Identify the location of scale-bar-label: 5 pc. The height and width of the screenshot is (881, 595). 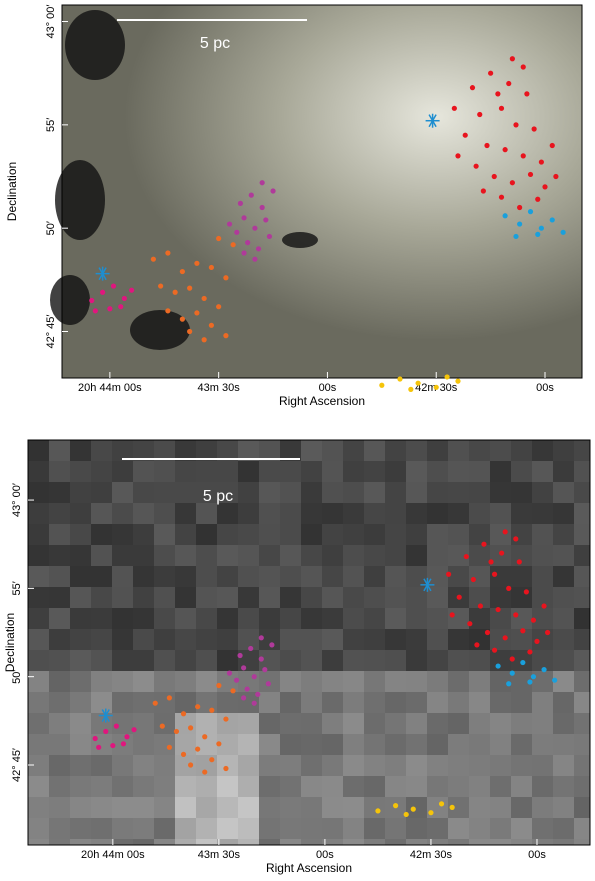
(215, 43).